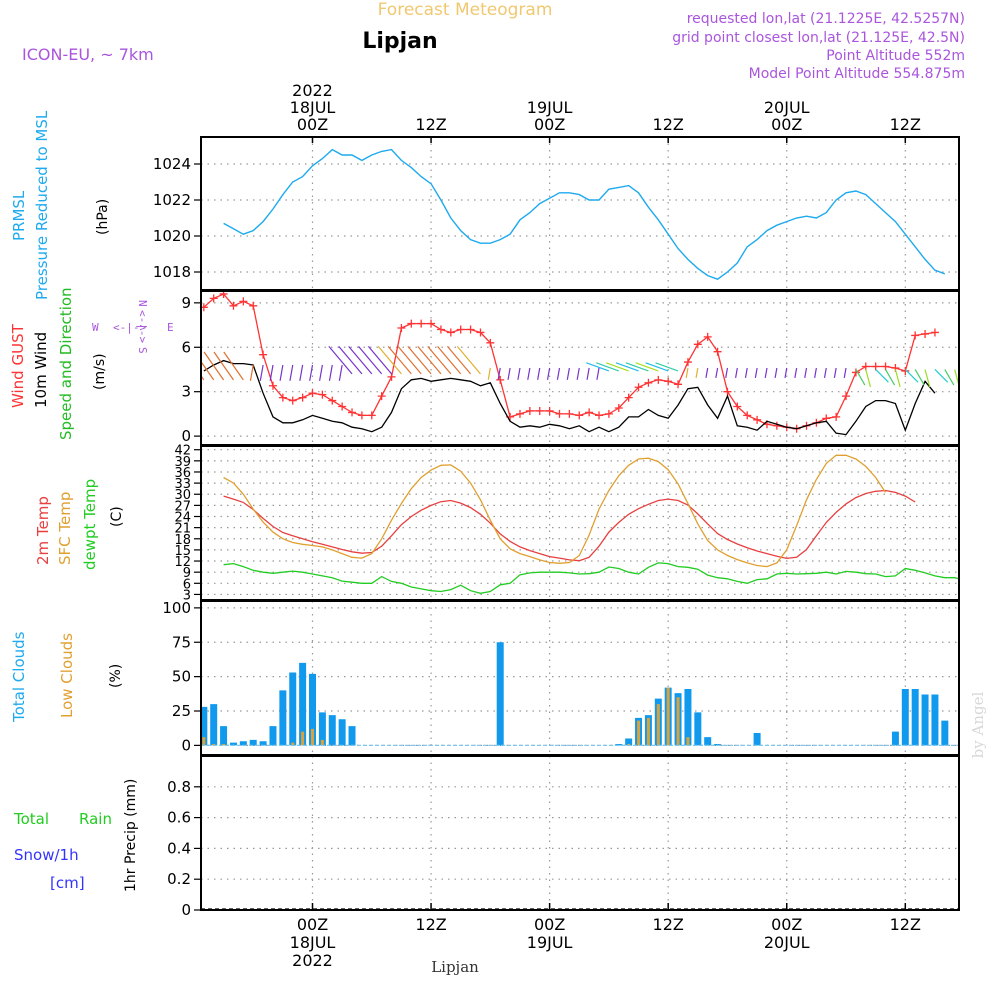  I want to click on compass-e: E, so click(170, 327).